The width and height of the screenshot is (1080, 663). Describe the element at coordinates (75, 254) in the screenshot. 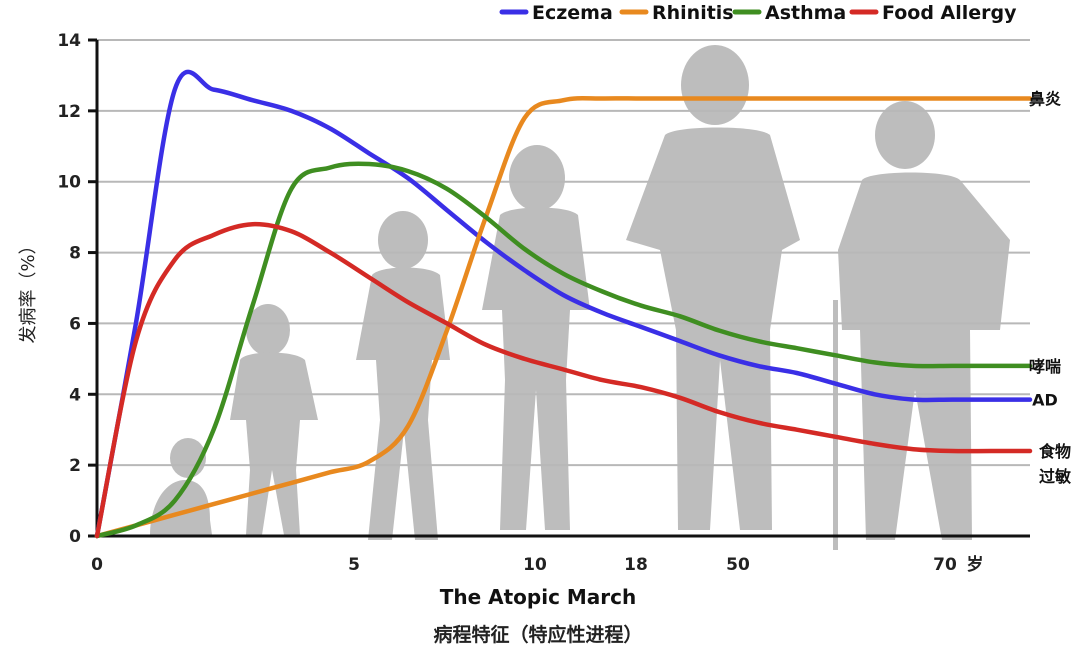

I see `y-tick-label: 8` at that location.